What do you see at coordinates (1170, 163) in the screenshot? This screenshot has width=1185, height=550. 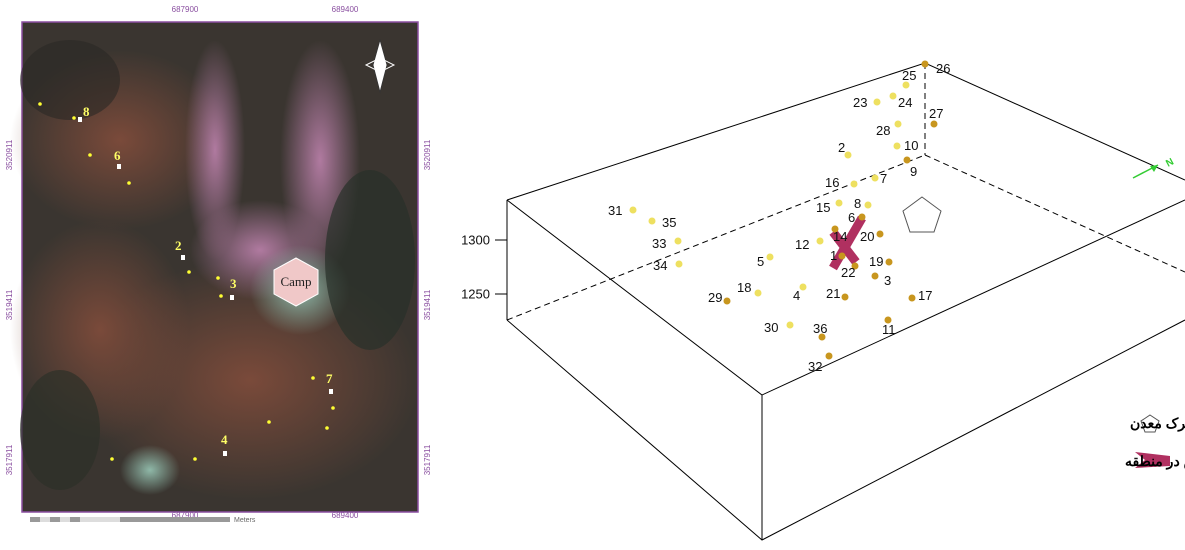 I see `svg-text: N` at bounding box center [1170, 163].